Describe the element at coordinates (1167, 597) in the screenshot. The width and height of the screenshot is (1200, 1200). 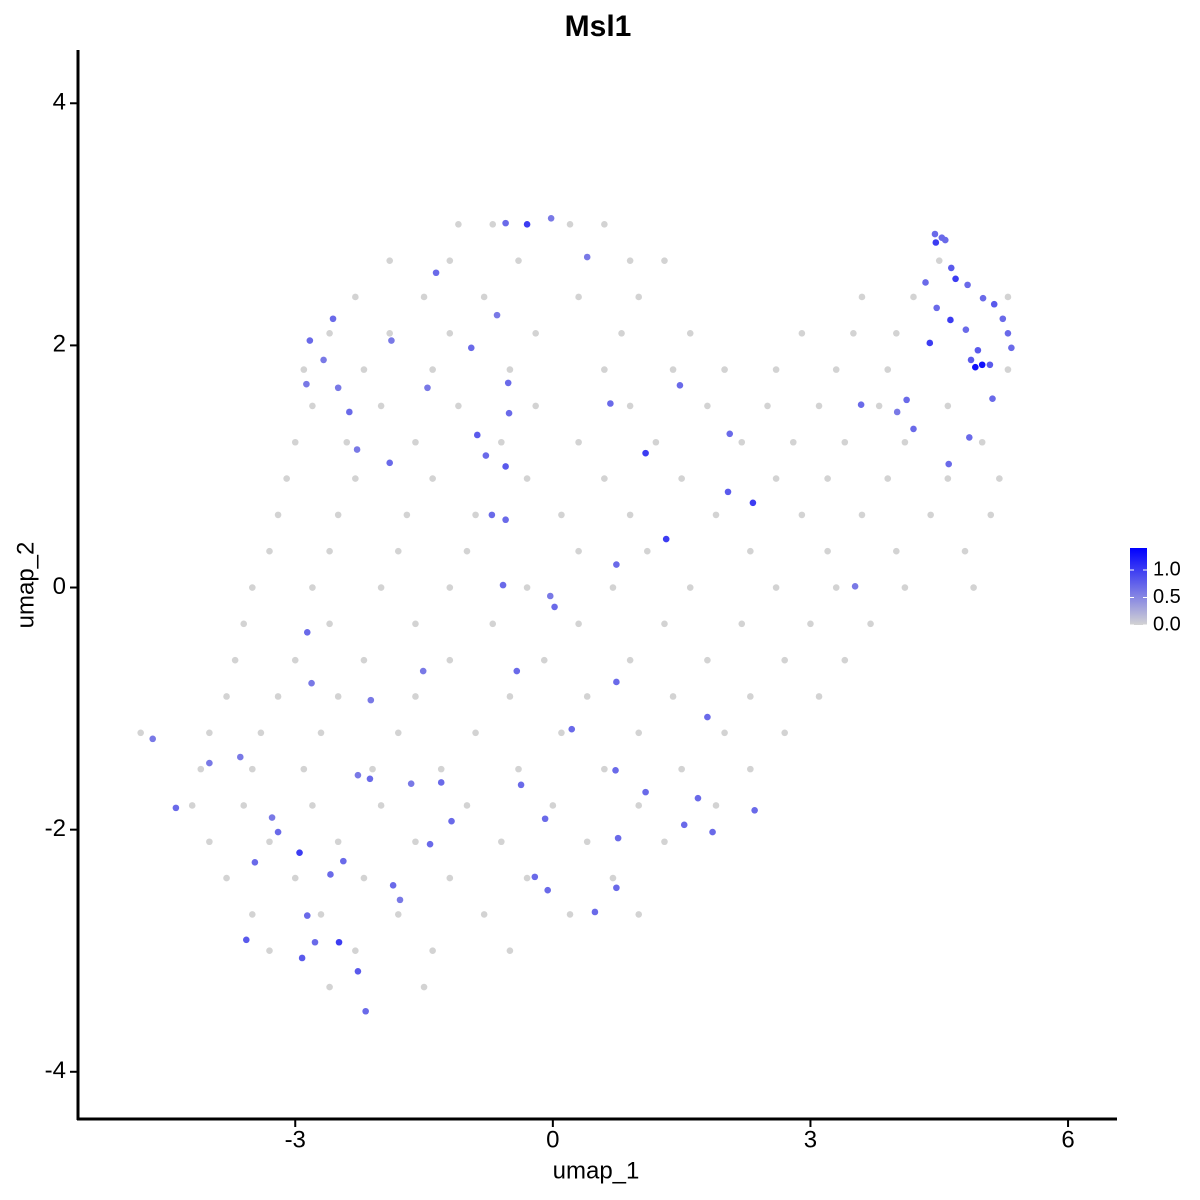
I see `colorbar-label: 0.5` at that location.